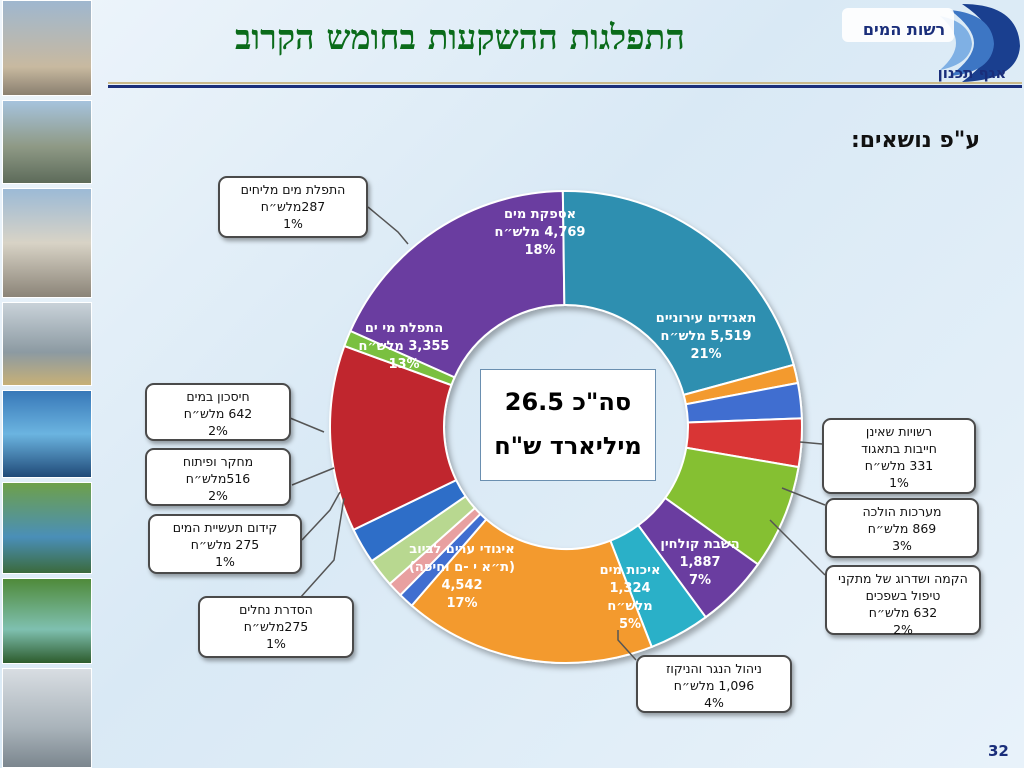  What do you see at coordinates (540, 232) in the screenshot?
I see `inner-label-0: אספקת מים 4,769 מלש״ח 18%` at bounding box center [540, 232].